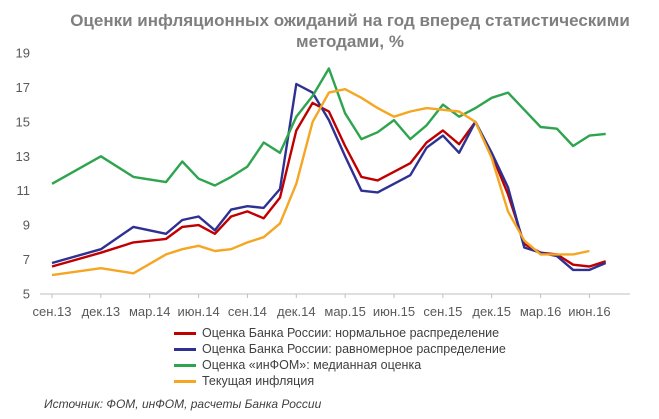 This screenshot has height=419, width=659. Describe the element at coordinates (23, 53) in the screenshot. I see `y-tick-label: 19` at that location.